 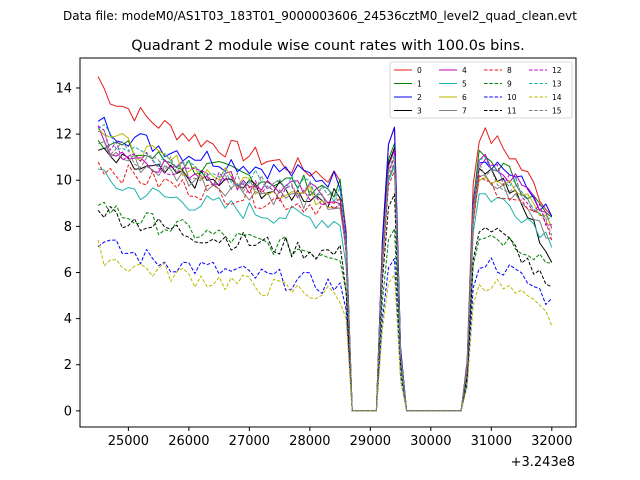 What do you see at coordinates (63, 88) in the screenshot?
I see `y-tick-label: 14` at bounding box center [63, 88].